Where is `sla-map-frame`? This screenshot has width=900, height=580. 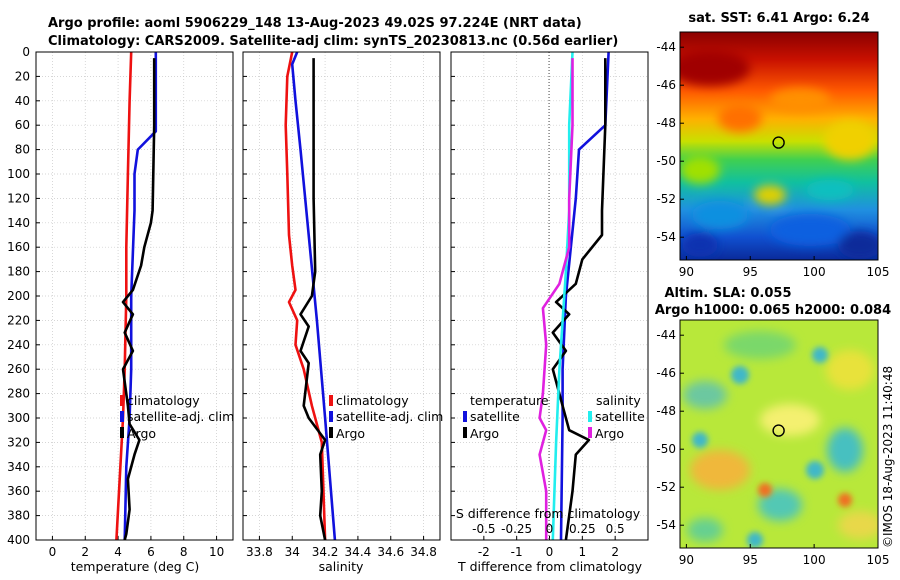
sla-map-frame is located at coordinates (779, 434).